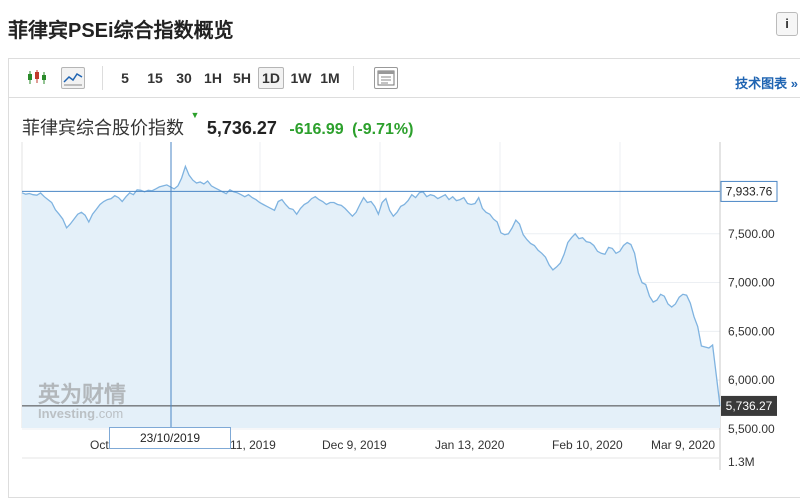 Image resolution: width=800 pixels, height=498 pixels. What do you see at coordinates (121, 31) in the screenshot?
I see `page-title: 菲律宾PSEi综合指数概览` at bounding box center [121, 31].